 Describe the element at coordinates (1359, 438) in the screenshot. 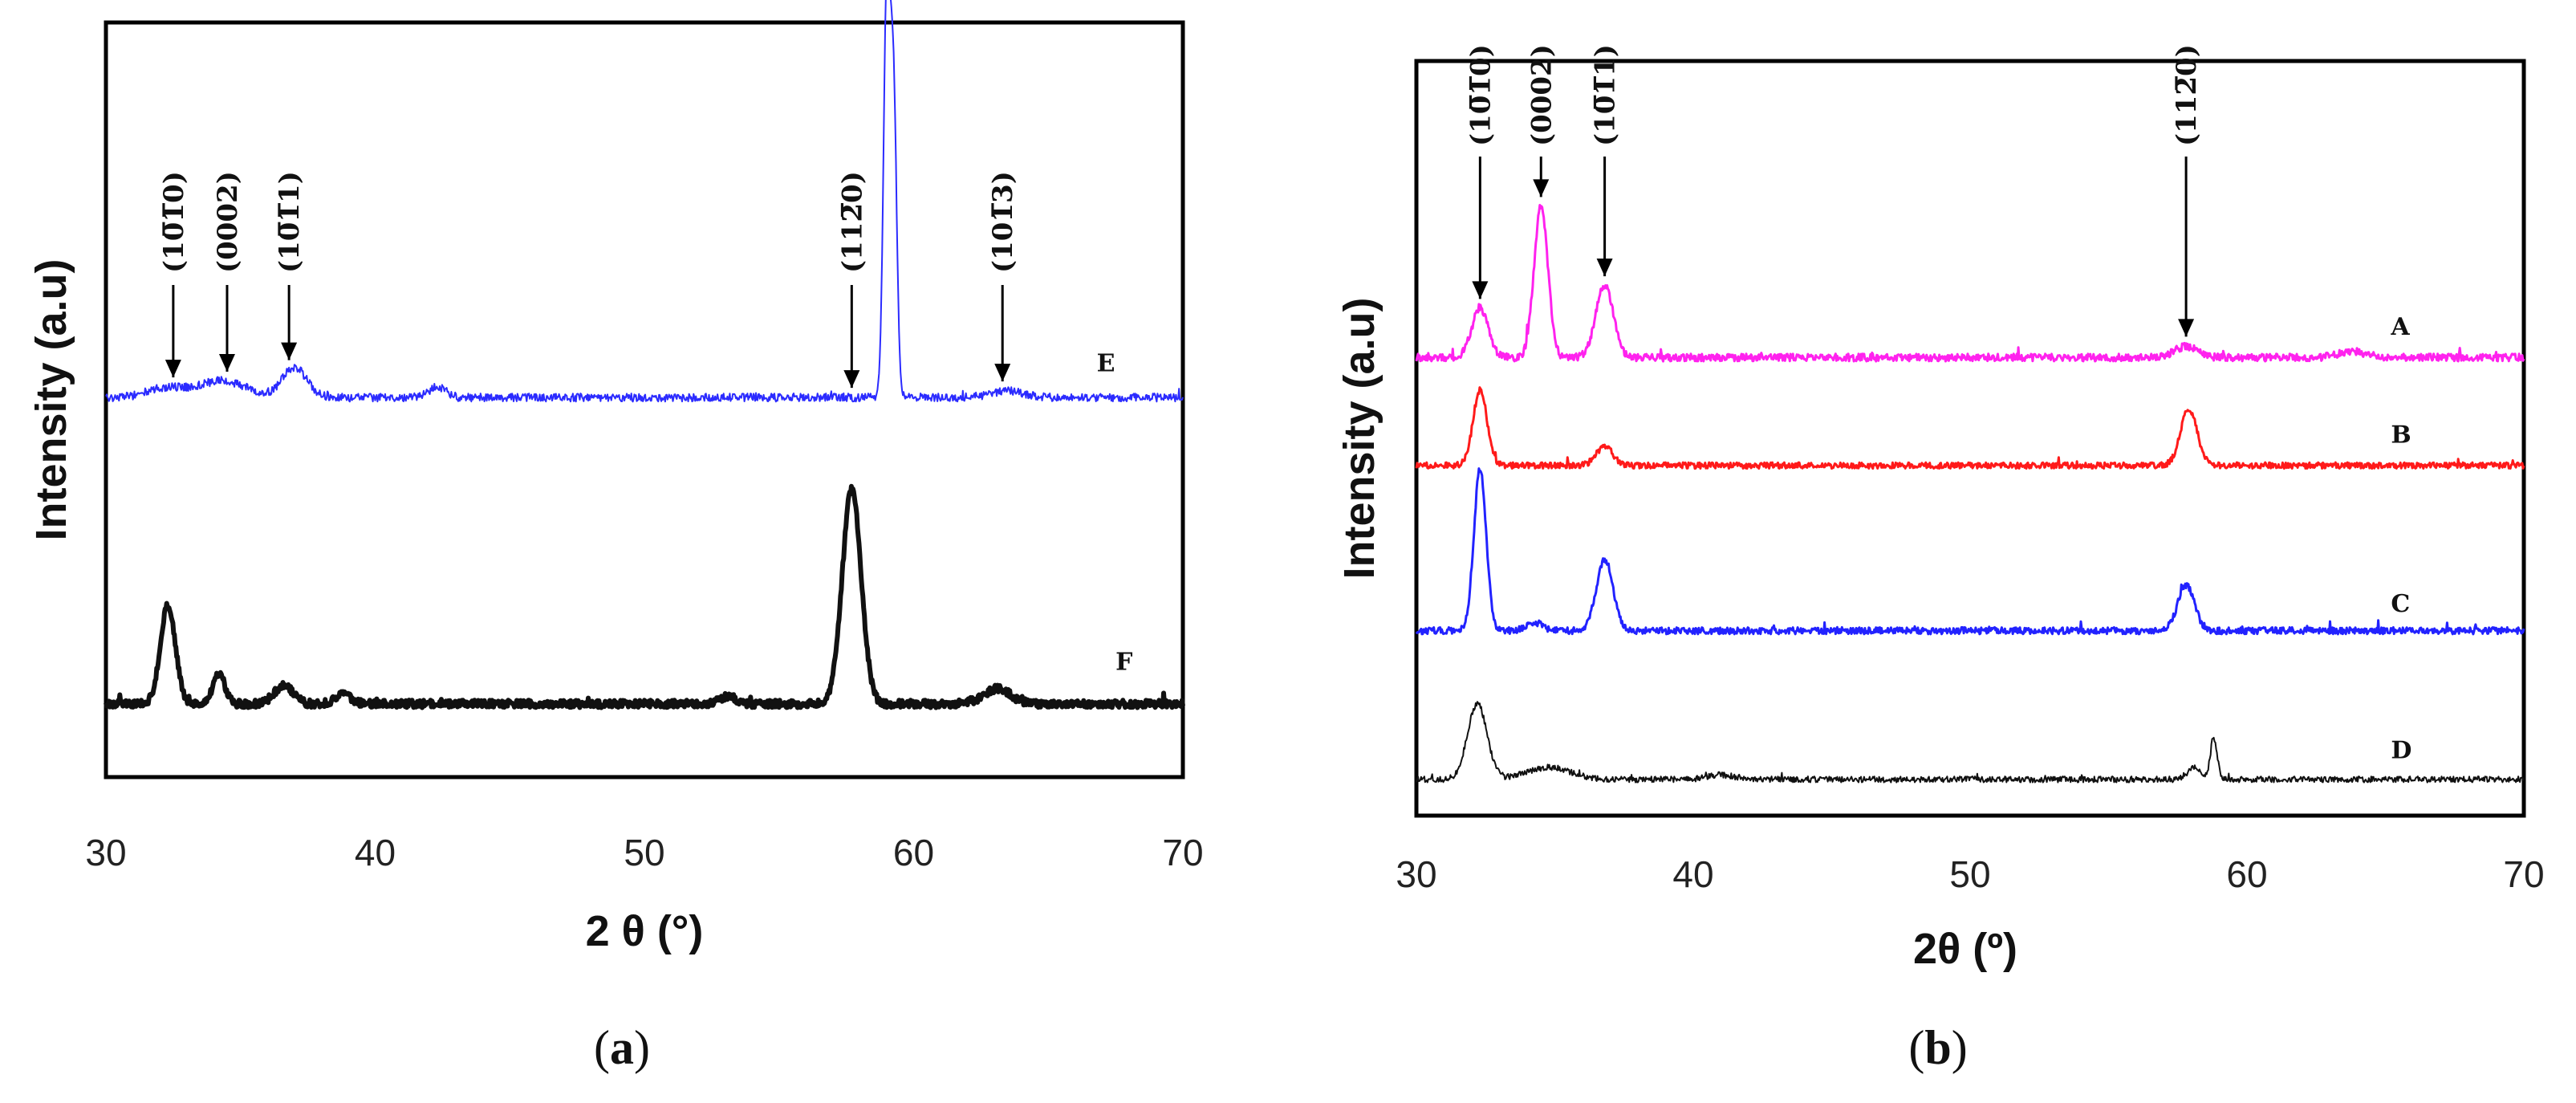

I see `y-axis-title-b: Intensity (a.u)` at that location.